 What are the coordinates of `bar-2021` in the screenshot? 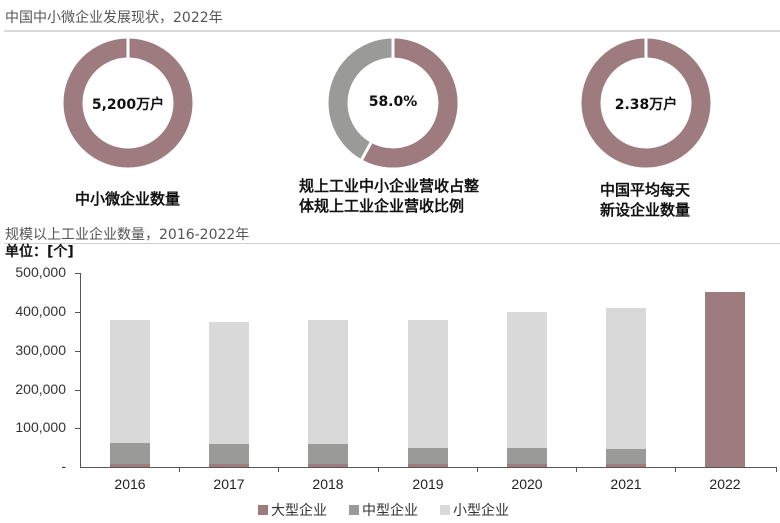 It's located at (626, 387).